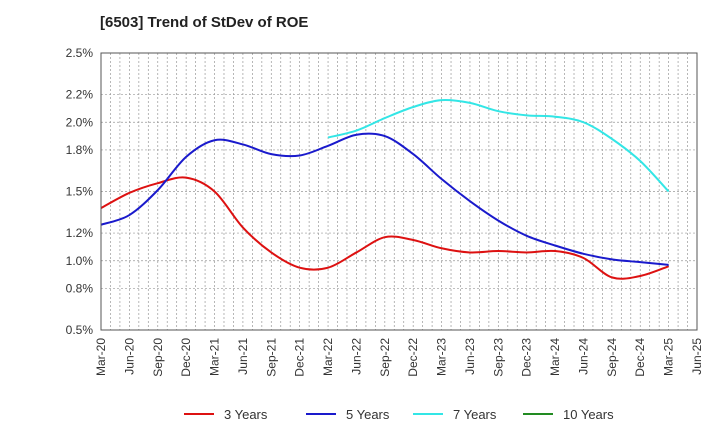  Describe the element at coordinates (442, 357) in the screenshot. I see `x-tick-label: Mar-23` at that location.